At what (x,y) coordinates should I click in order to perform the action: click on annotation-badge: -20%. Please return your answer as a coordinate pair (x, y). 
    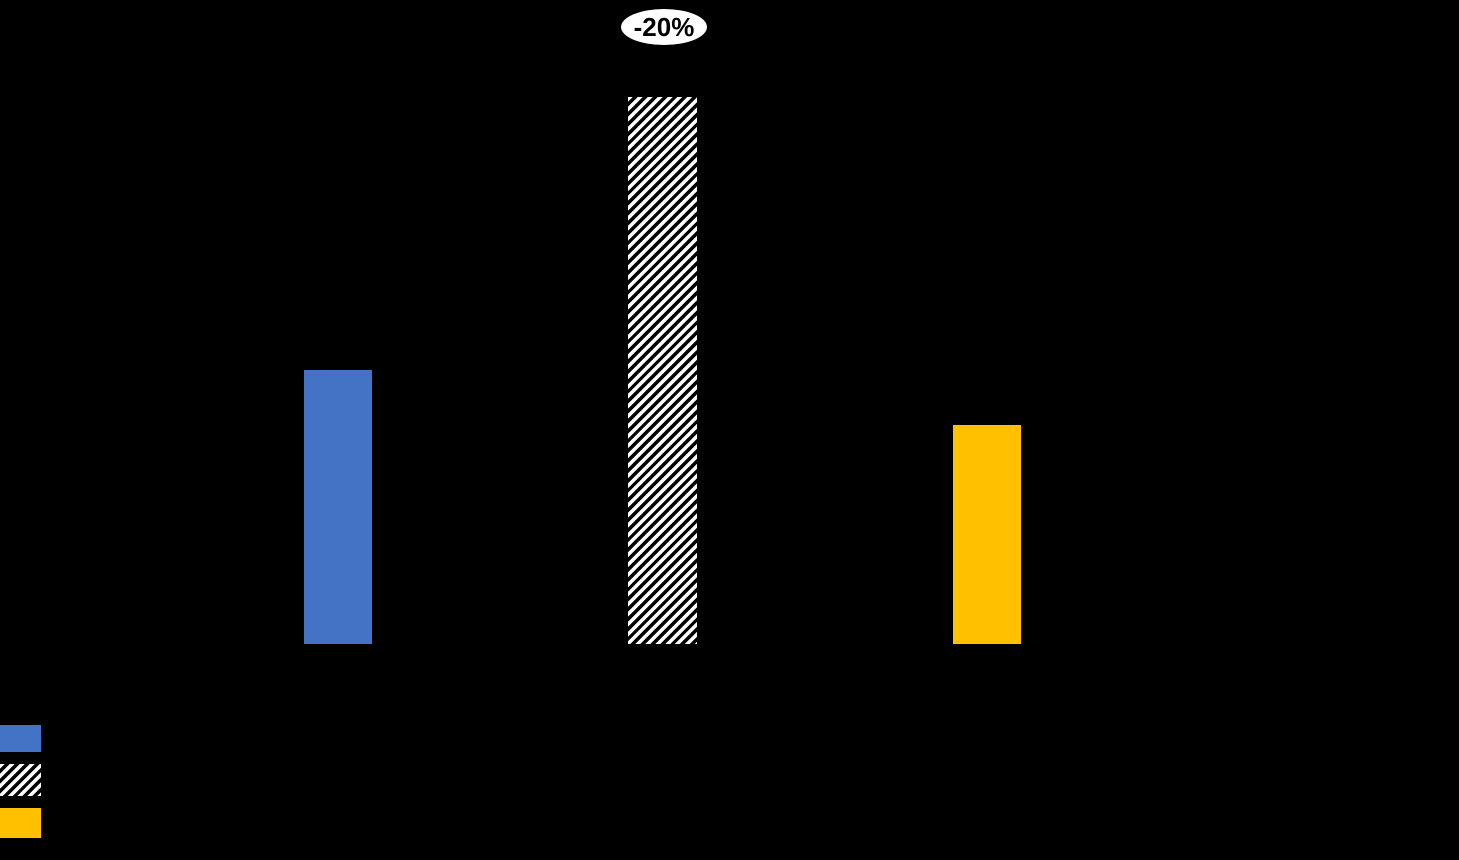
    Looking at the image, I should click on (664, 27).